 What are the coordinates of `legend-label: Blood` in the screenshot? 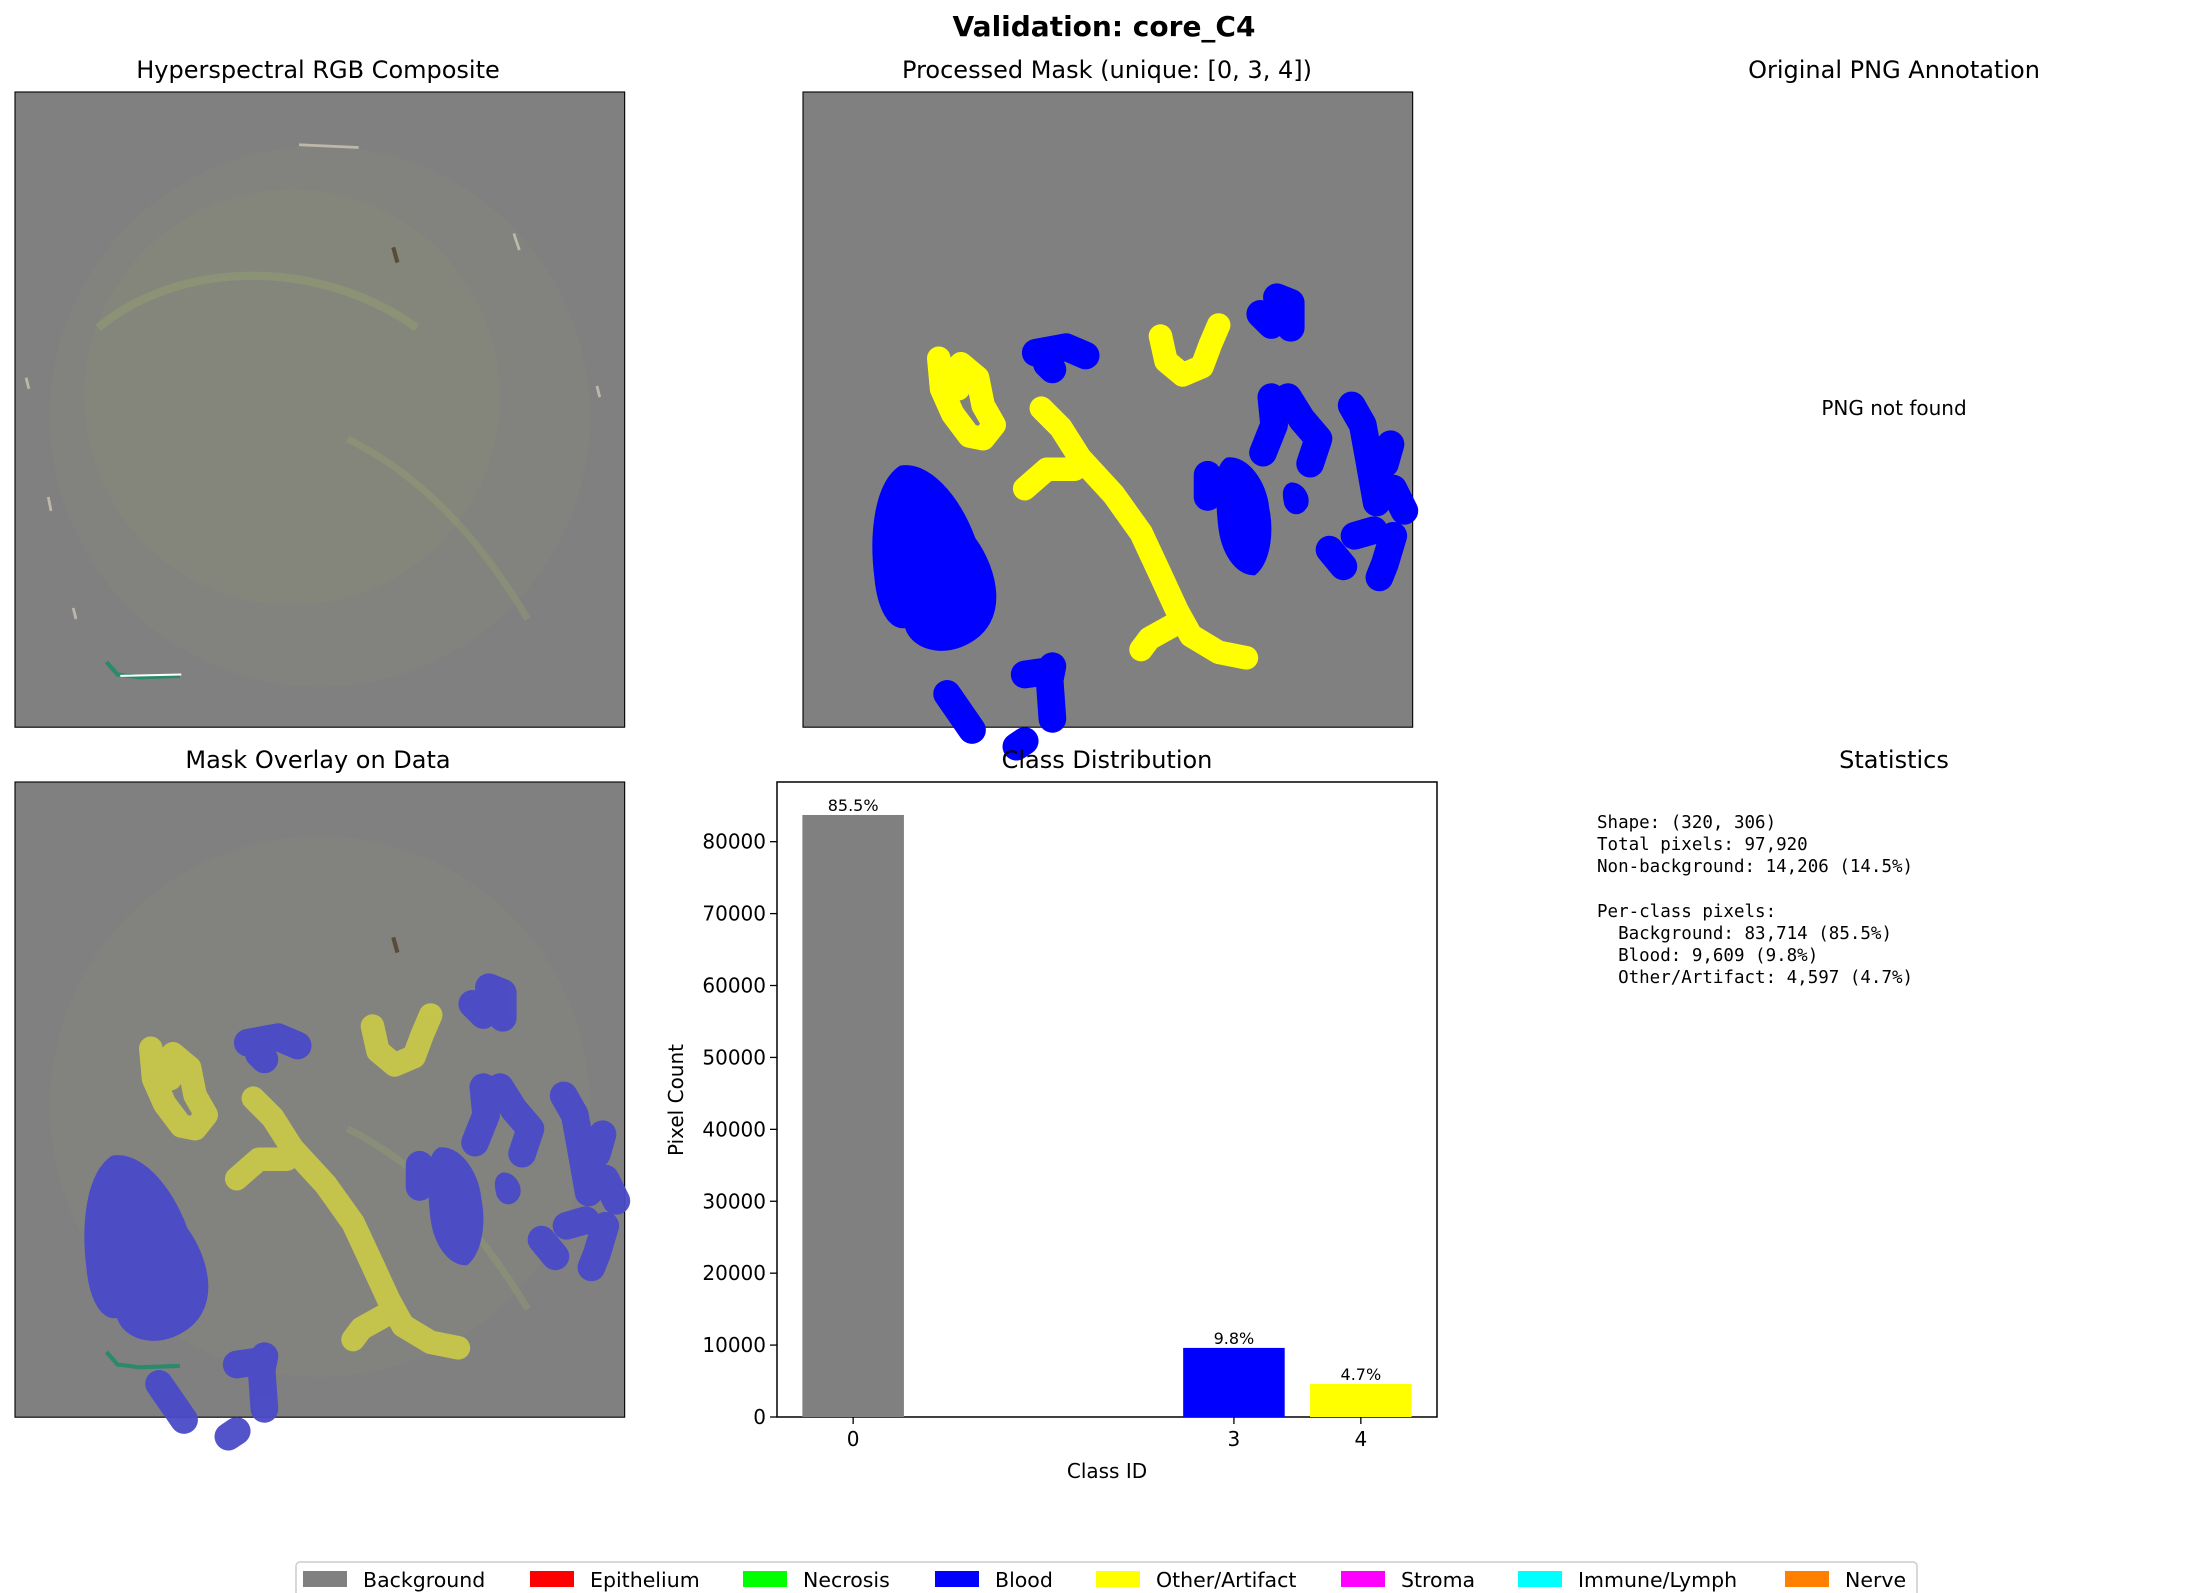 It's located at (1024, 1580).